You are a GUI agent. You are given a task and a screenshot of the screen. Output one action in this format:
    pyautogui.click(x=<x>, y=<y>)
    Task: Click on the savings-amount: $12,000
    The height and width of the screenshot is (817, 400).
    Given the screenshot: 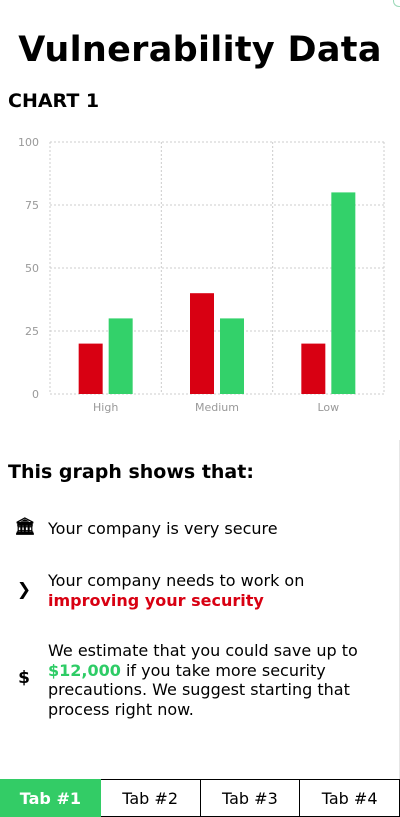 What is the action you would take?
    pyautogui.click(x=84, y=670)
    